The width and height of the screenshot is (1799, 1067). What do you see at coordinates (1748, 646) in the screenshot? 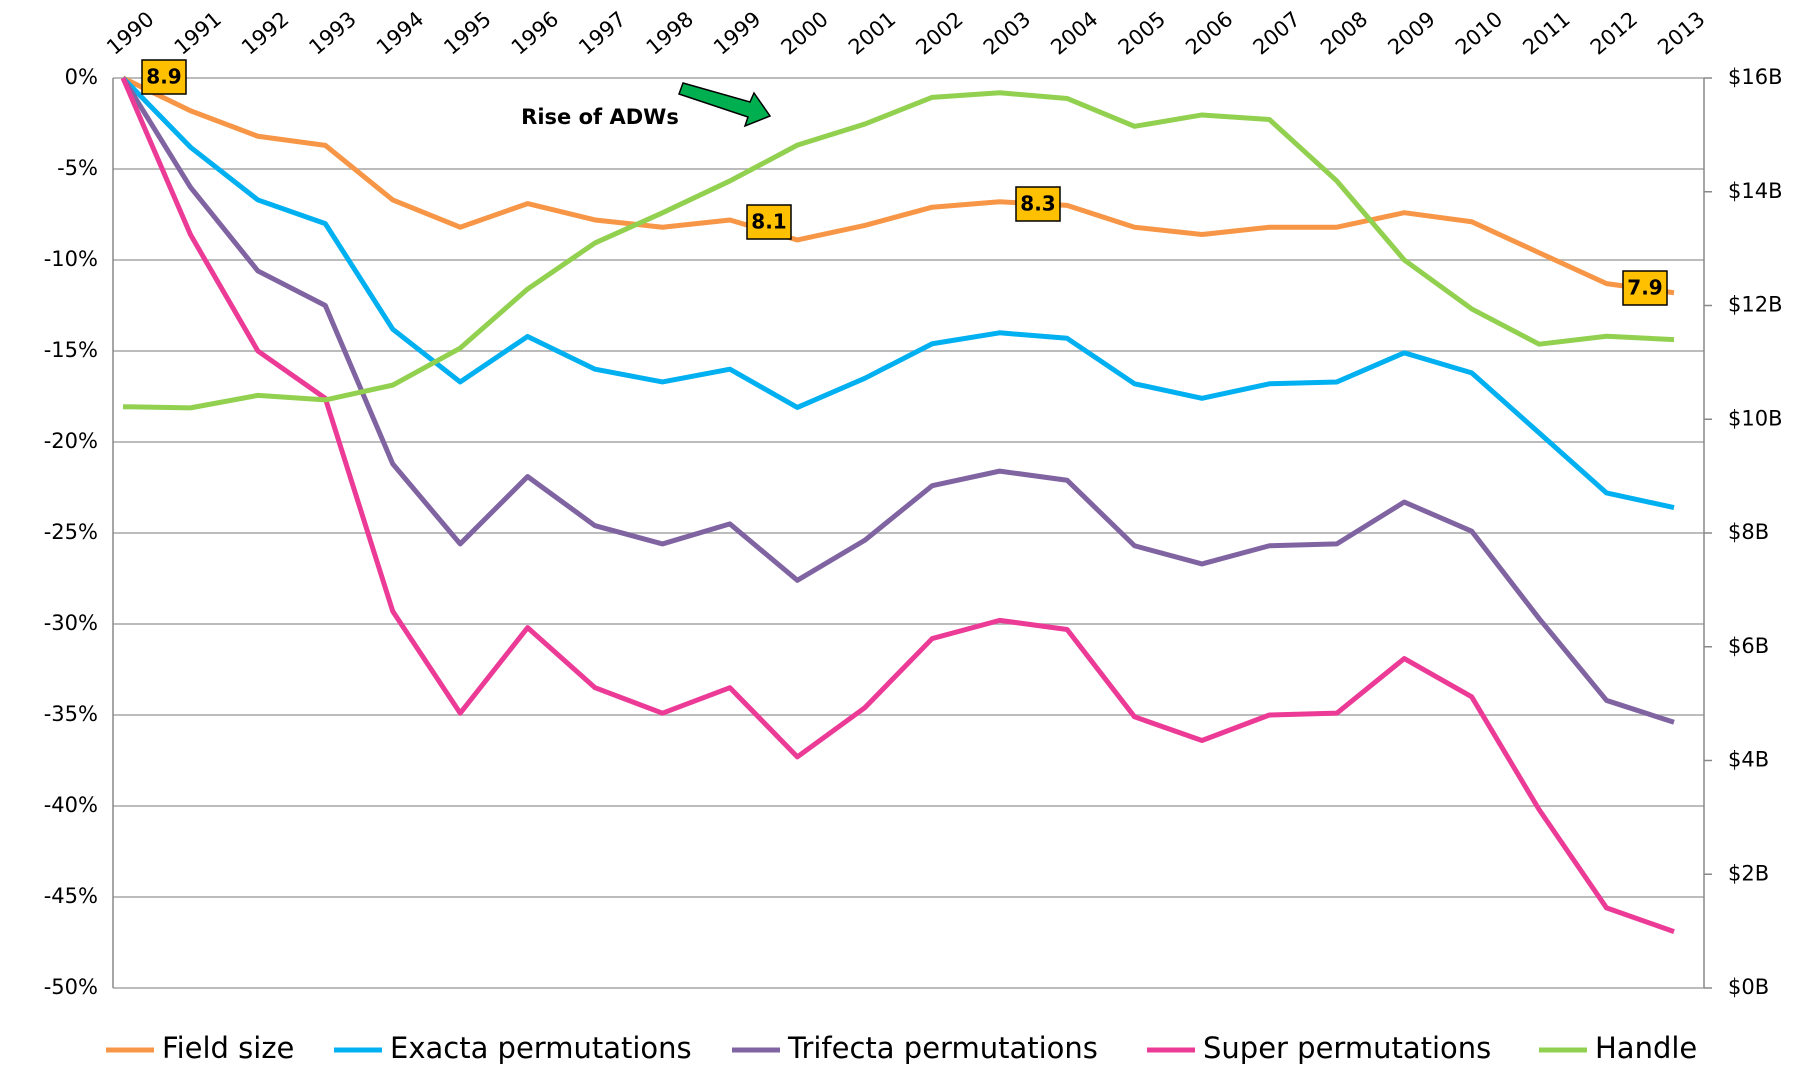
I see `y2-tick-label: $6B` at bounding box center [1748, 646].